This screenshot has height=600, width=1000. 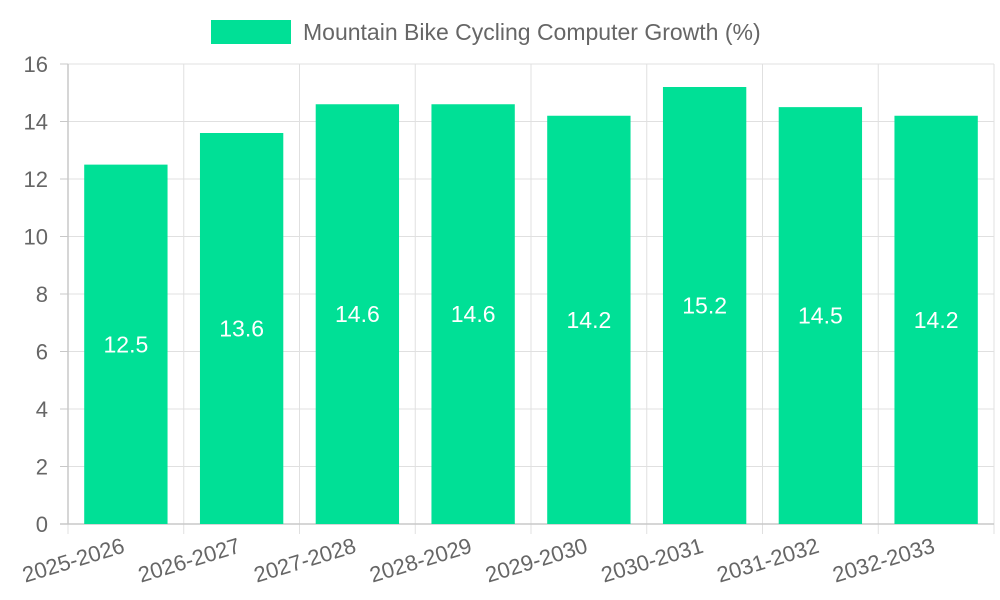 What do you see at coordinates (36, 237) in the screenshot?
I see `y-tick-label: 10` at bounding box center [36, 237].